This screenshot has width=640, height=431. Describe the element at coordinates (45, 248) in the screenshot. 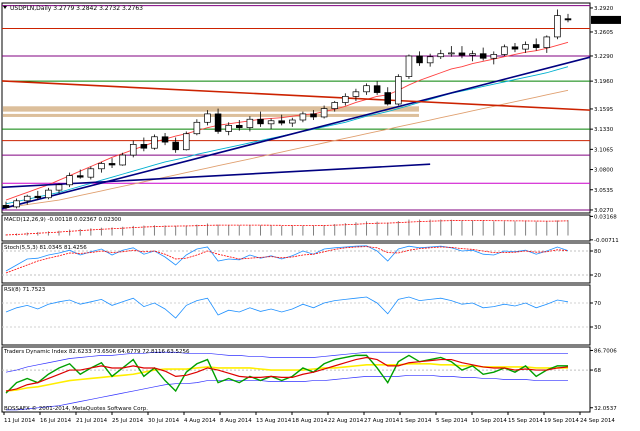

I see `stoch-label: Stoch(5,5,3) 81.0345 81.4256` at that location.